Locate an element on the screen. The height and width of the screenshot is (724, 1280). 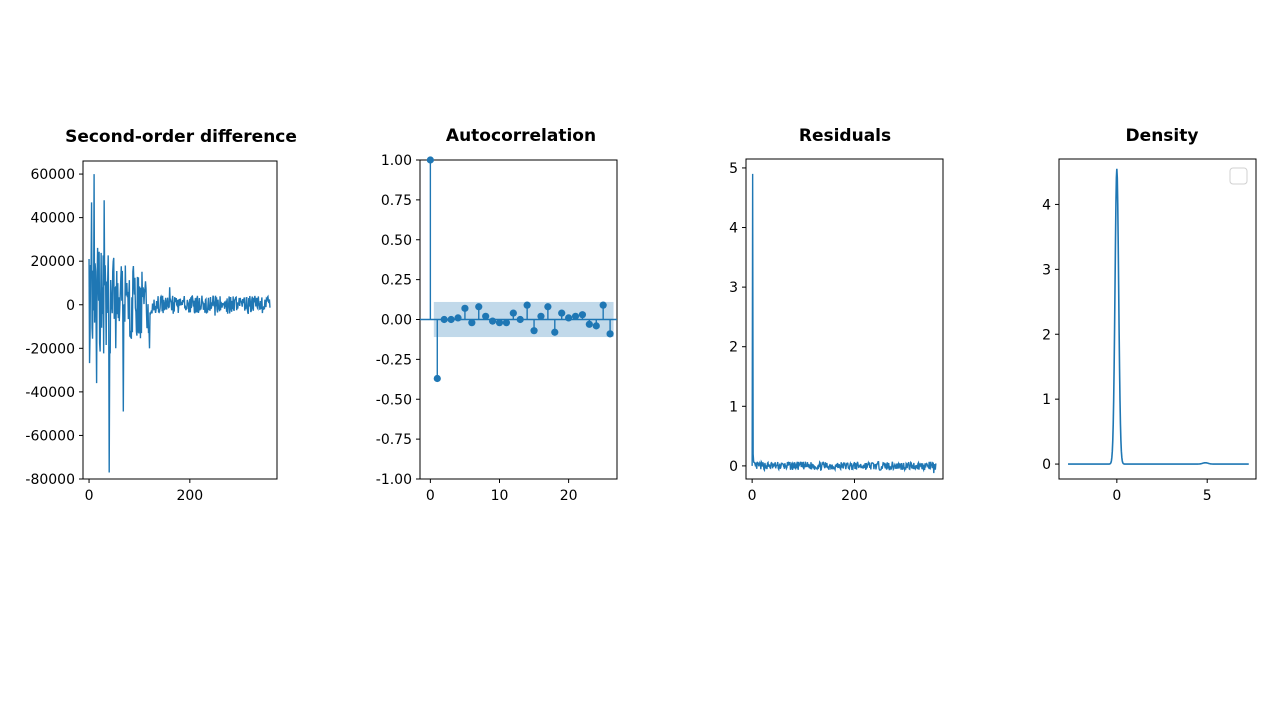
y-tick-label: -20000 is located at coordinates (50, 349).